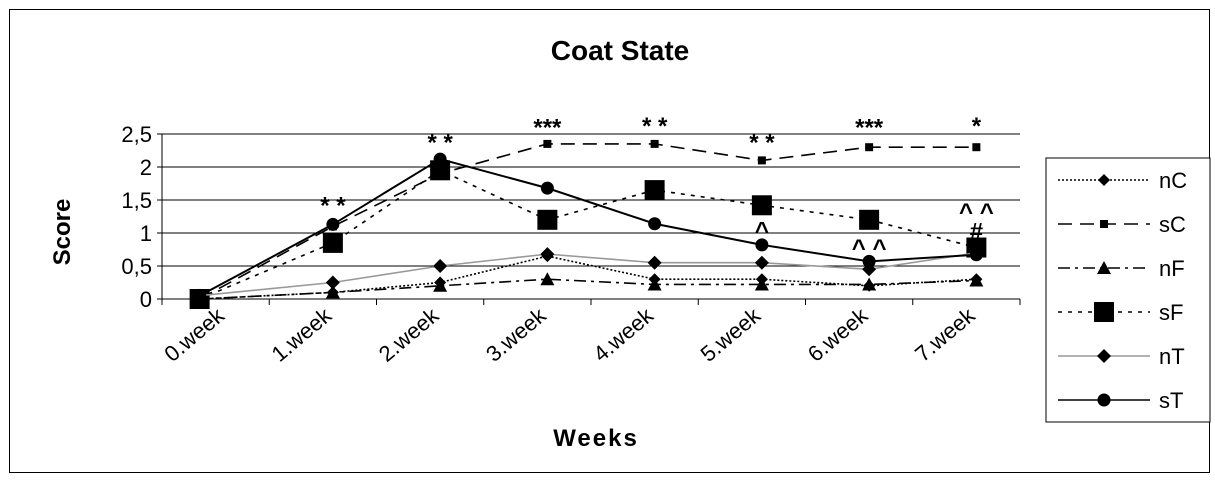 This screenshot has height=481, width=1215. I want to click on series-line-nF, so click(588, 289).